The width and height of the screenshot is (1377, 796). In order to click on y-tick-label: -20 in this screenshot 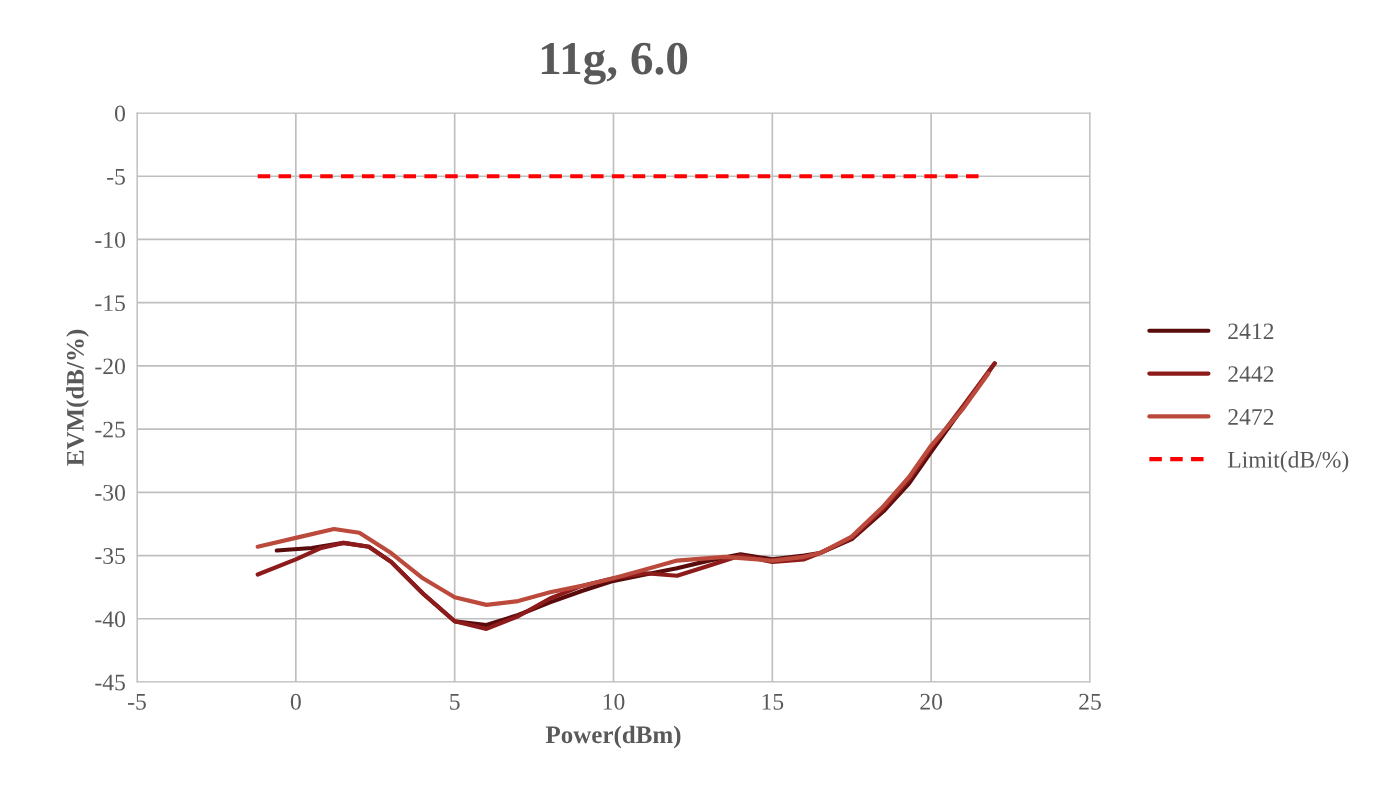, I will do `click(110, 366)`.